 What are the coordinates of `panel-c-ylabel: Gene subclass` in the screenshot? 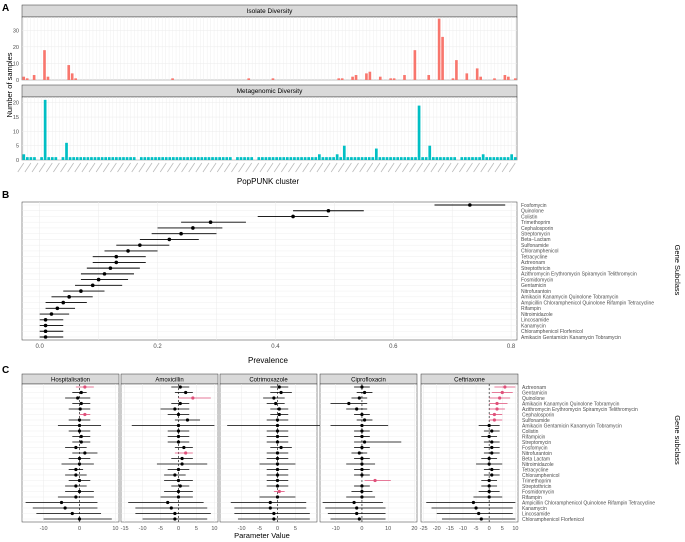 It's located at (677, 440).